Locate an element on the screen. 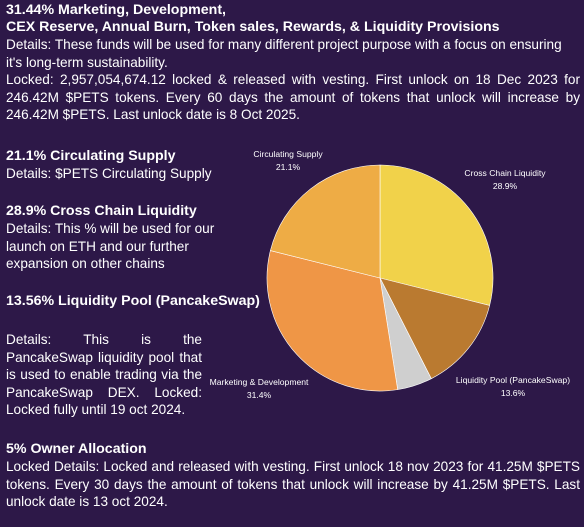 The height and width of the screenshot is (527, 584). cross-chain-heading: 28.9% Cross Chain Liquidity is located at coordinates (101, 211).